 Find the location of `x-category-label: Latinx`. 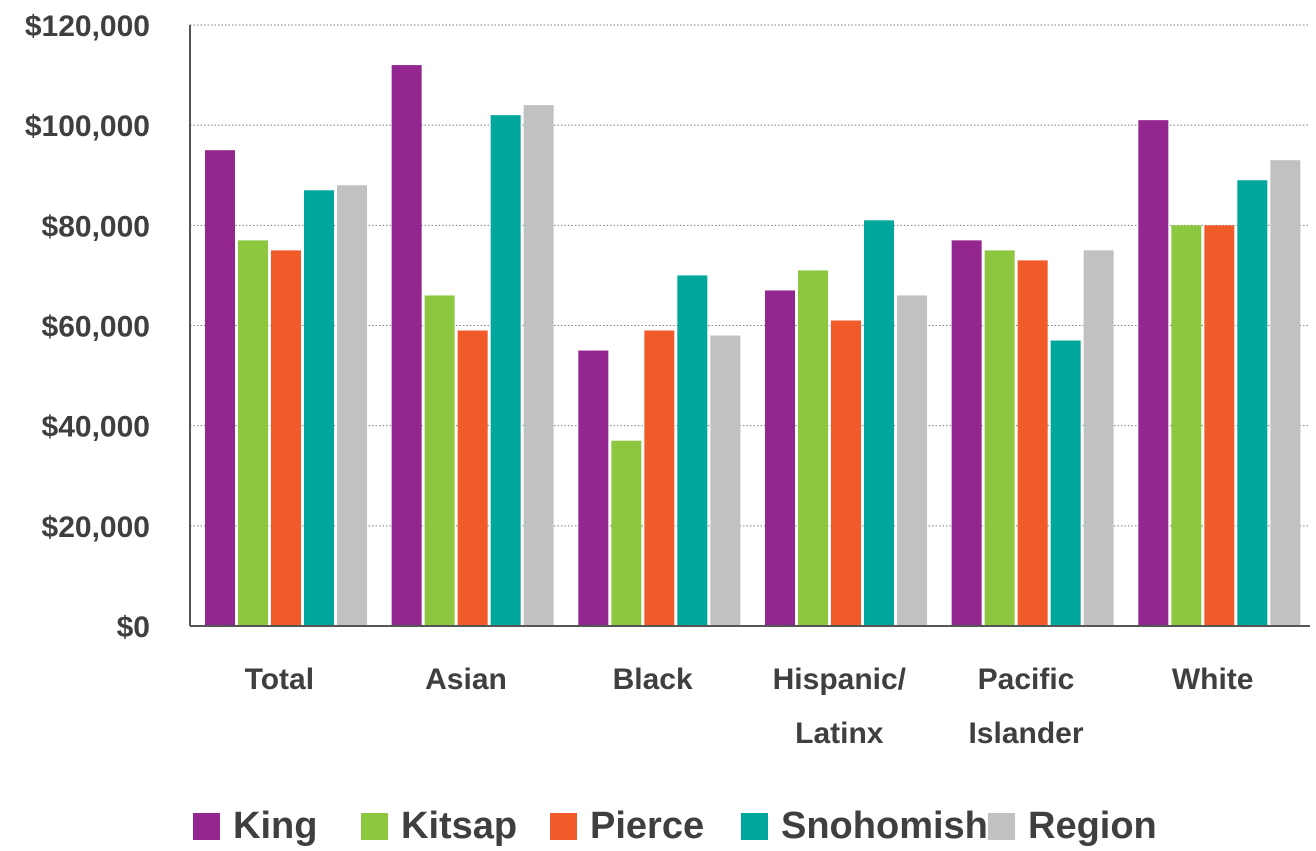

x-category-label: Latinx is located at coordinates (839, 733).